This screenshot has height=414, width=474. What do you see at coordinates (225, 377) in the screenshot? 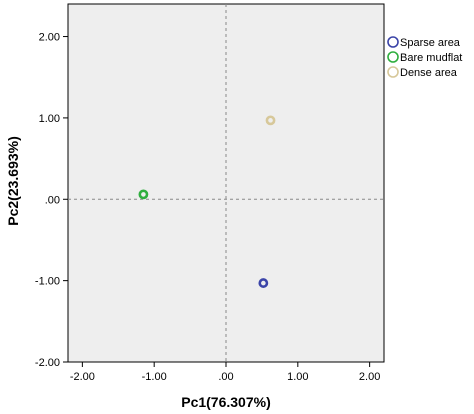
I see `x-tick-label: .00` at bounding box center [225, 377].